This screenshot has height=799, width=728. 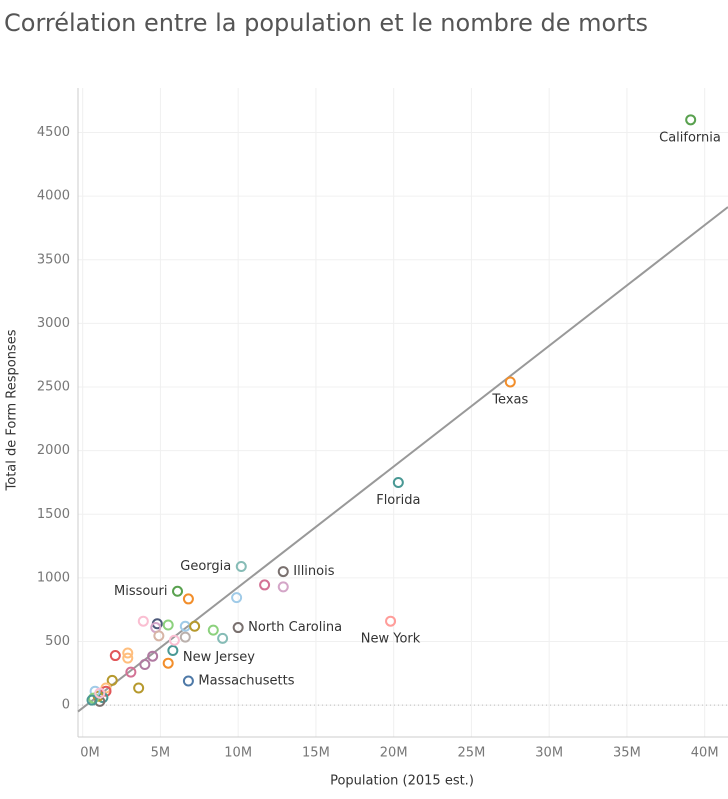 What do you see at coordinates (53, 323) in the screenshot?
I see `y-tick-label: 3000` at bounding box center [53, 323].